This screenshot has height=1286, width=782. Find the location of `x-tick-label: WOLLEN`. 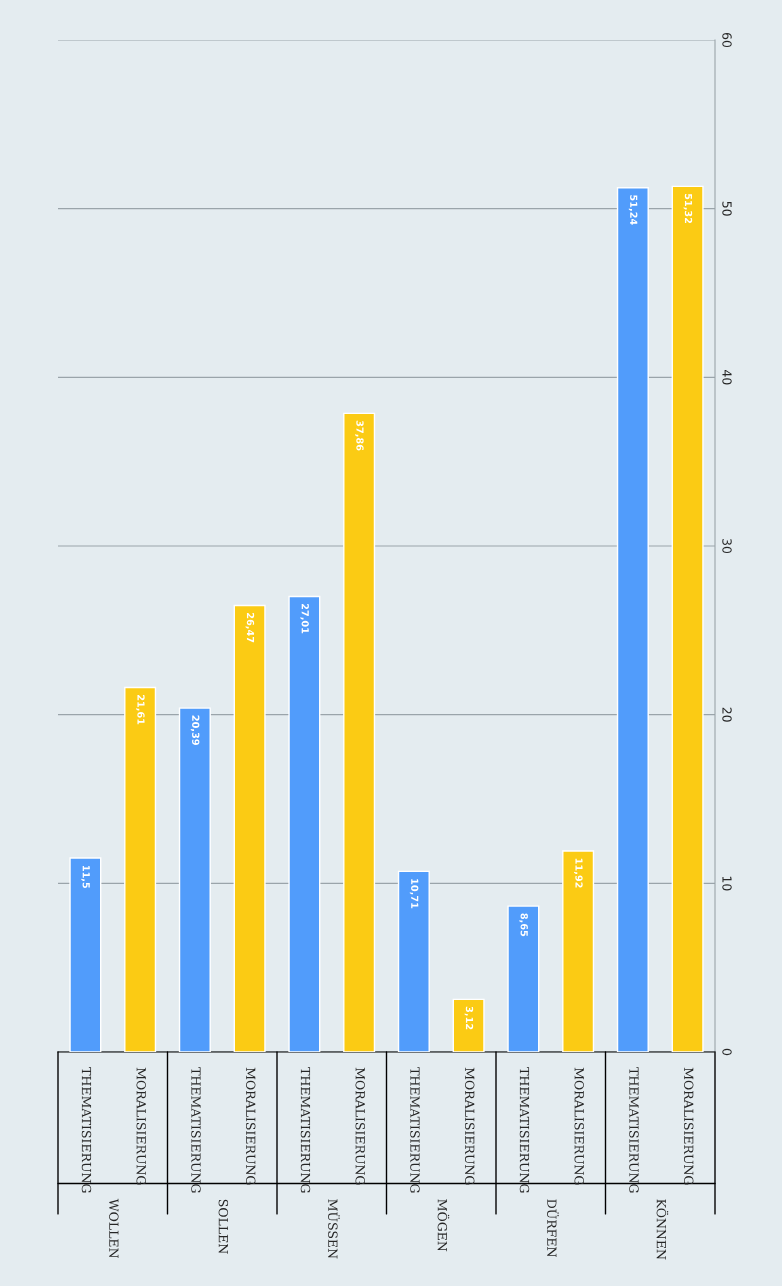

x-tick-label: WOLLEN is located at coordinates (114, 1228).